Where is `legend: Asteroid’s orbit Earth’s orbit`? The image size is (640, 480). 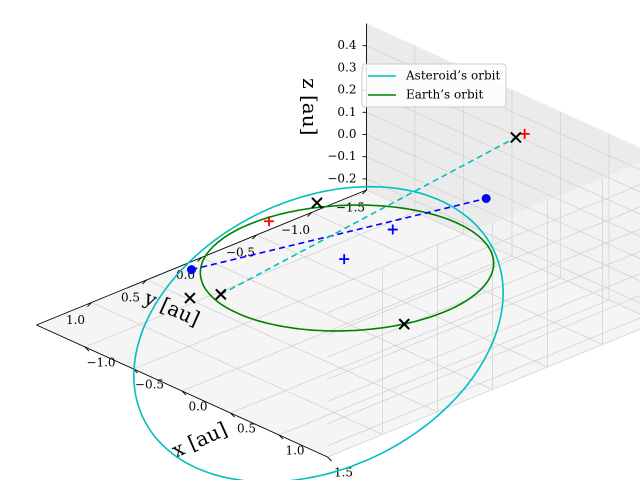
legend: Asteroid’s orbit Earth’s orbit is located at coordinates (434, 85).